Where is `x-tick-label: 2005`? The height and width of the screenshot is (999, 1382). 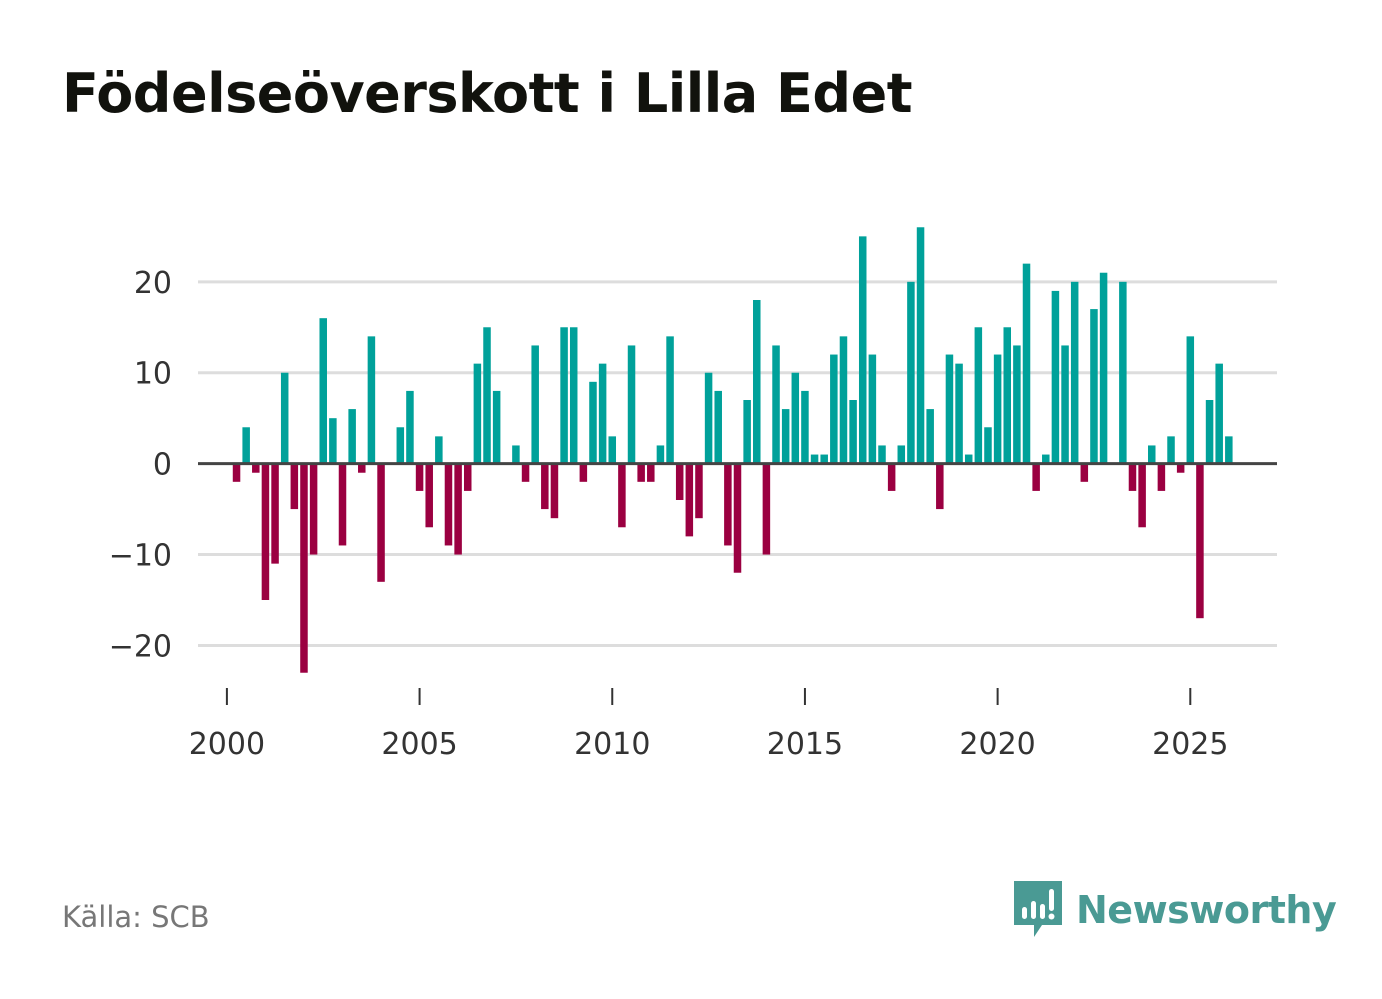 x-tick-label: 2005 is located at coordinates (419, 744).